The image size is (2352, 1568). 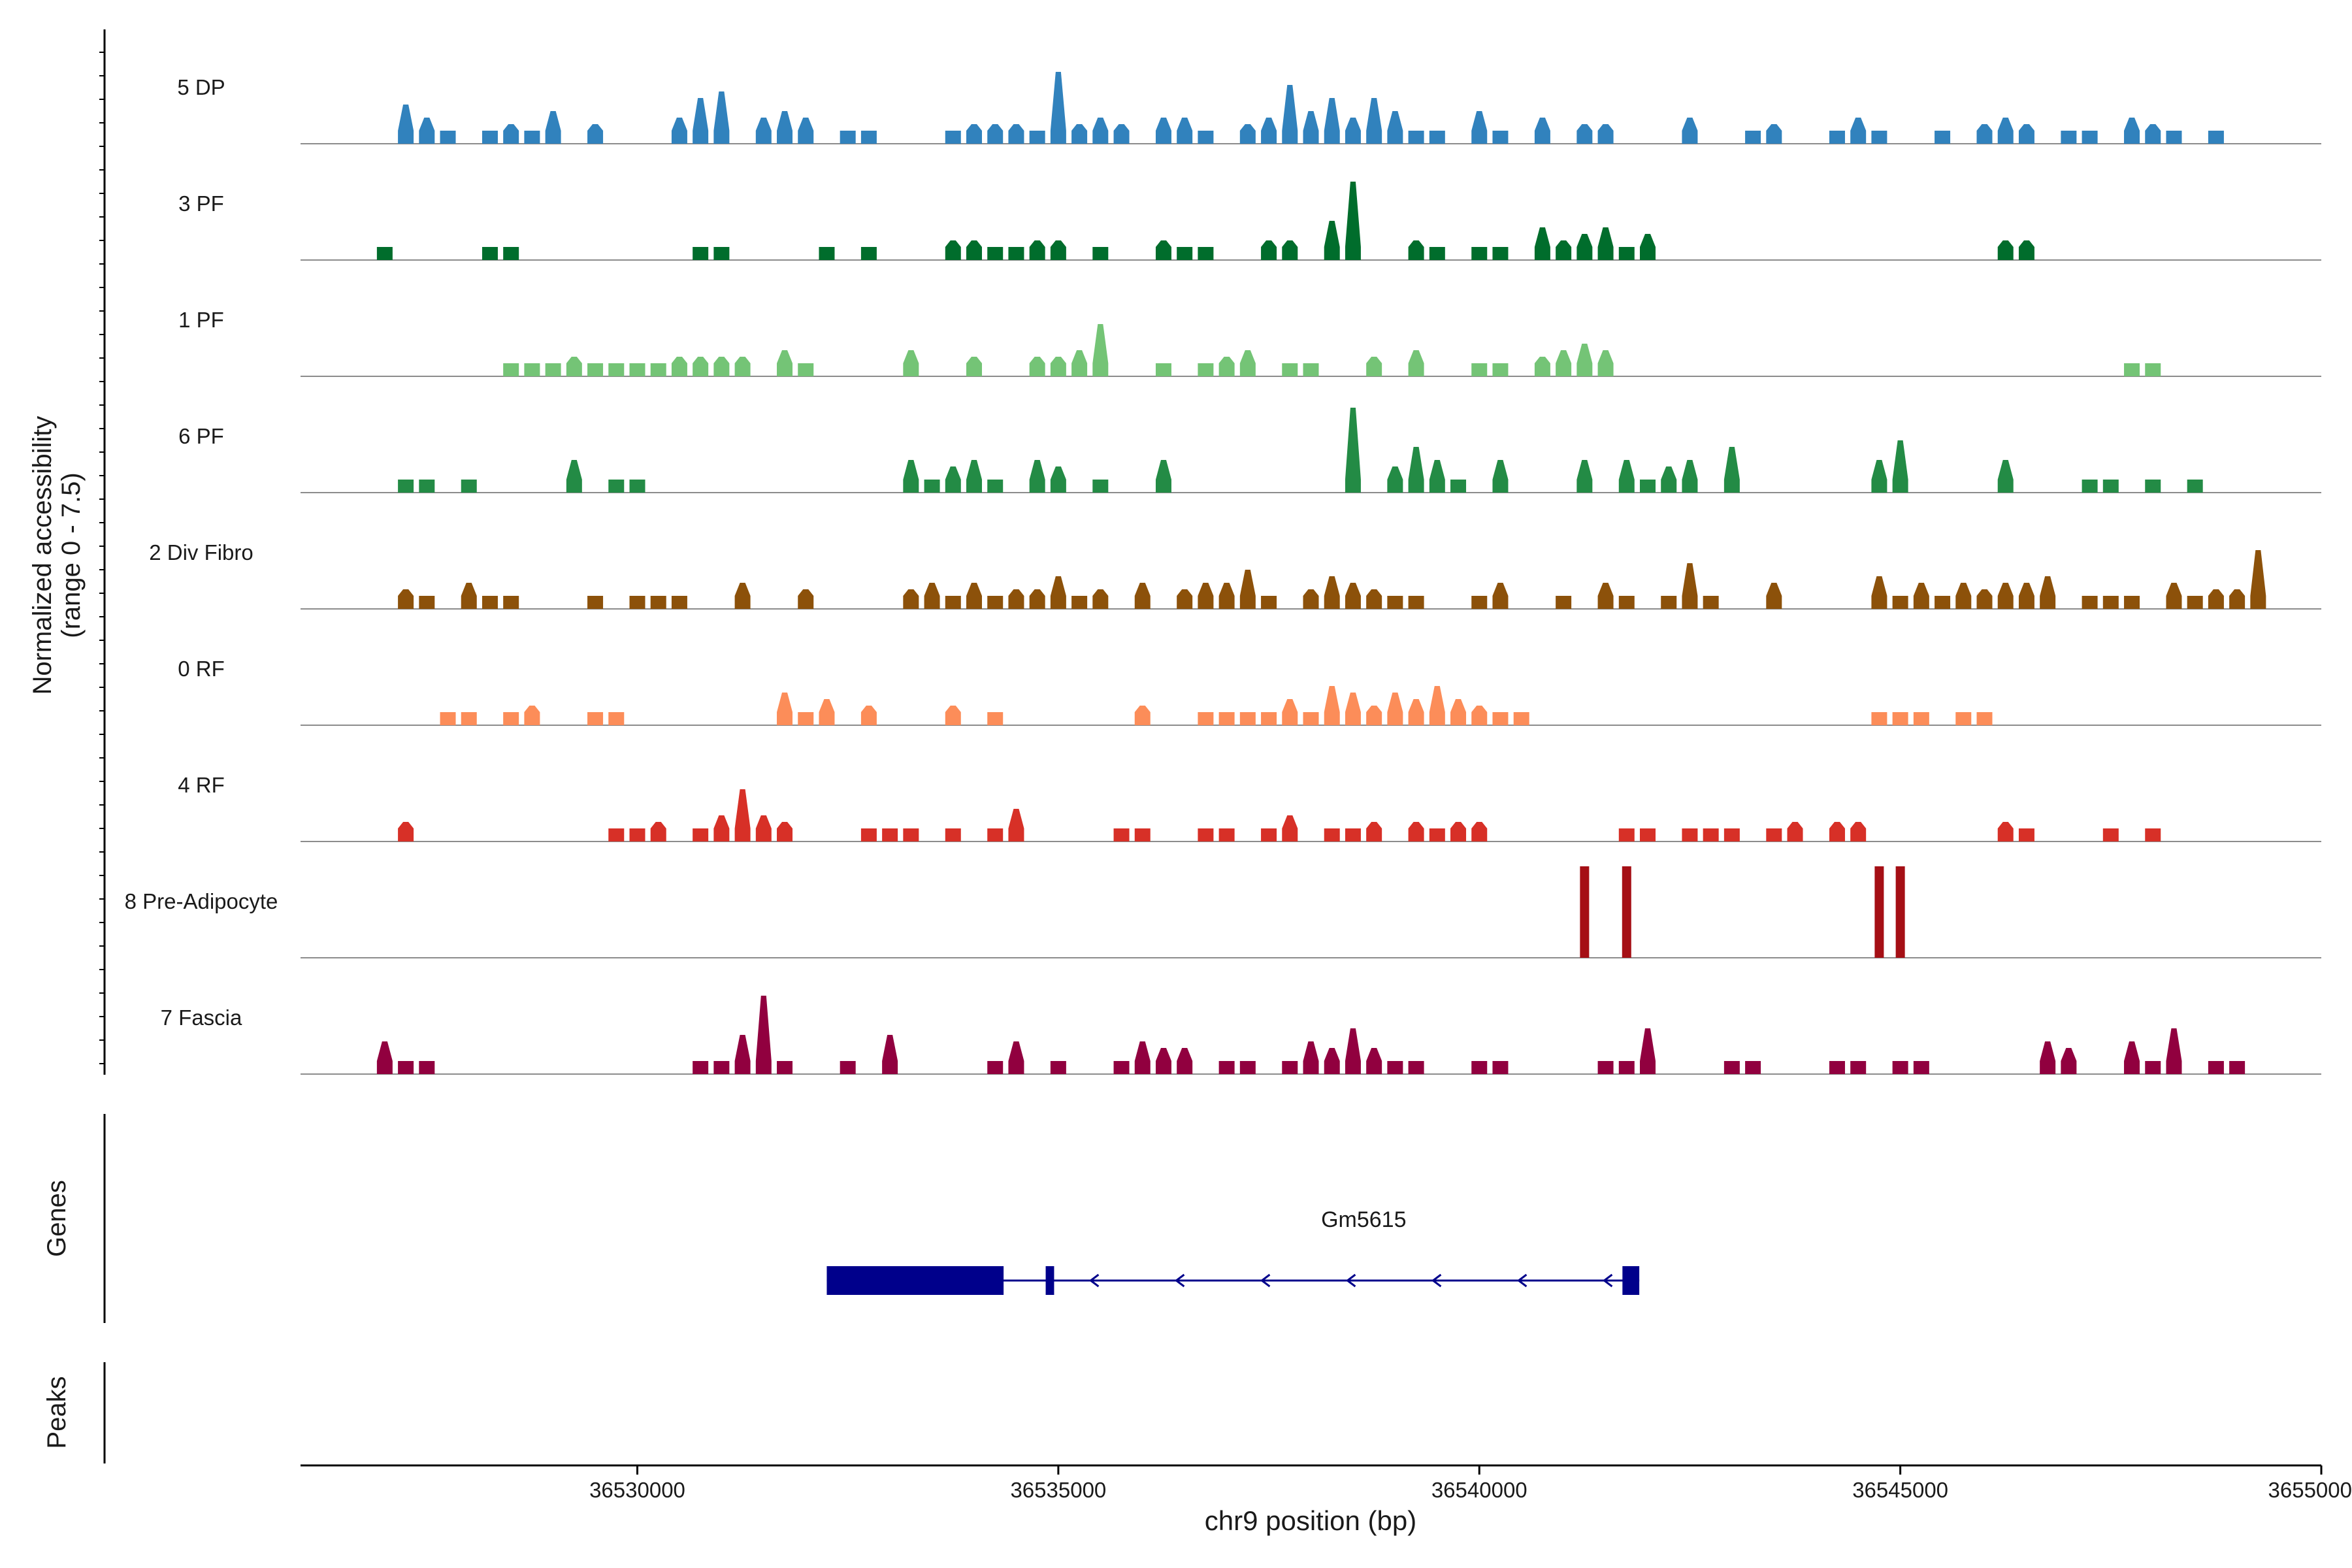 What do you see at coordinates (201, 901) in the screenshot?
I see `track-label: 8 Pre-Adipocyte` at bounding box center [201, 901].